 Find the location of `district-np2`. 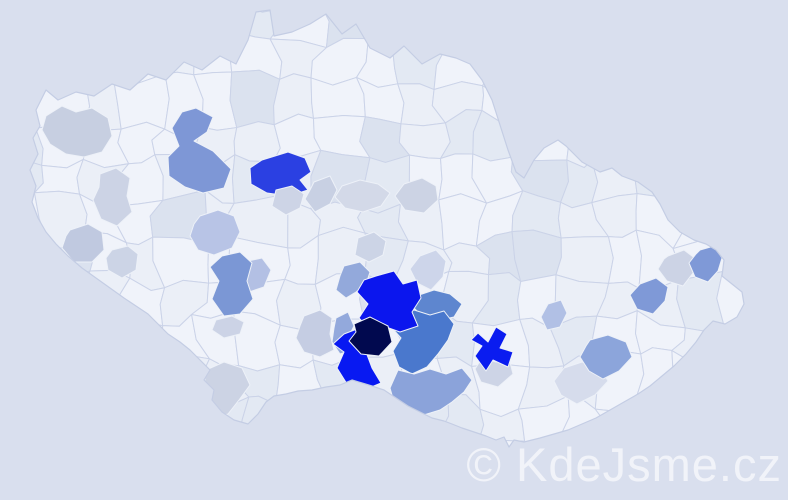

district-np2 is located at coordinates (649, 296).